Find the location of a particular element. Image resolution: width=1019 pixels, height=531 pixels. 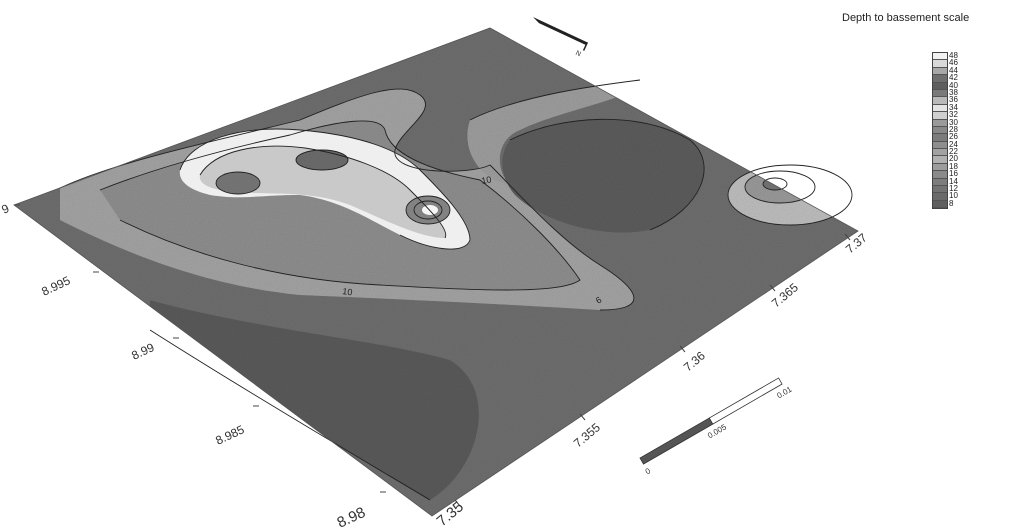

x-axis-tick-label: 7.36 is located at coordinates (694, 361).